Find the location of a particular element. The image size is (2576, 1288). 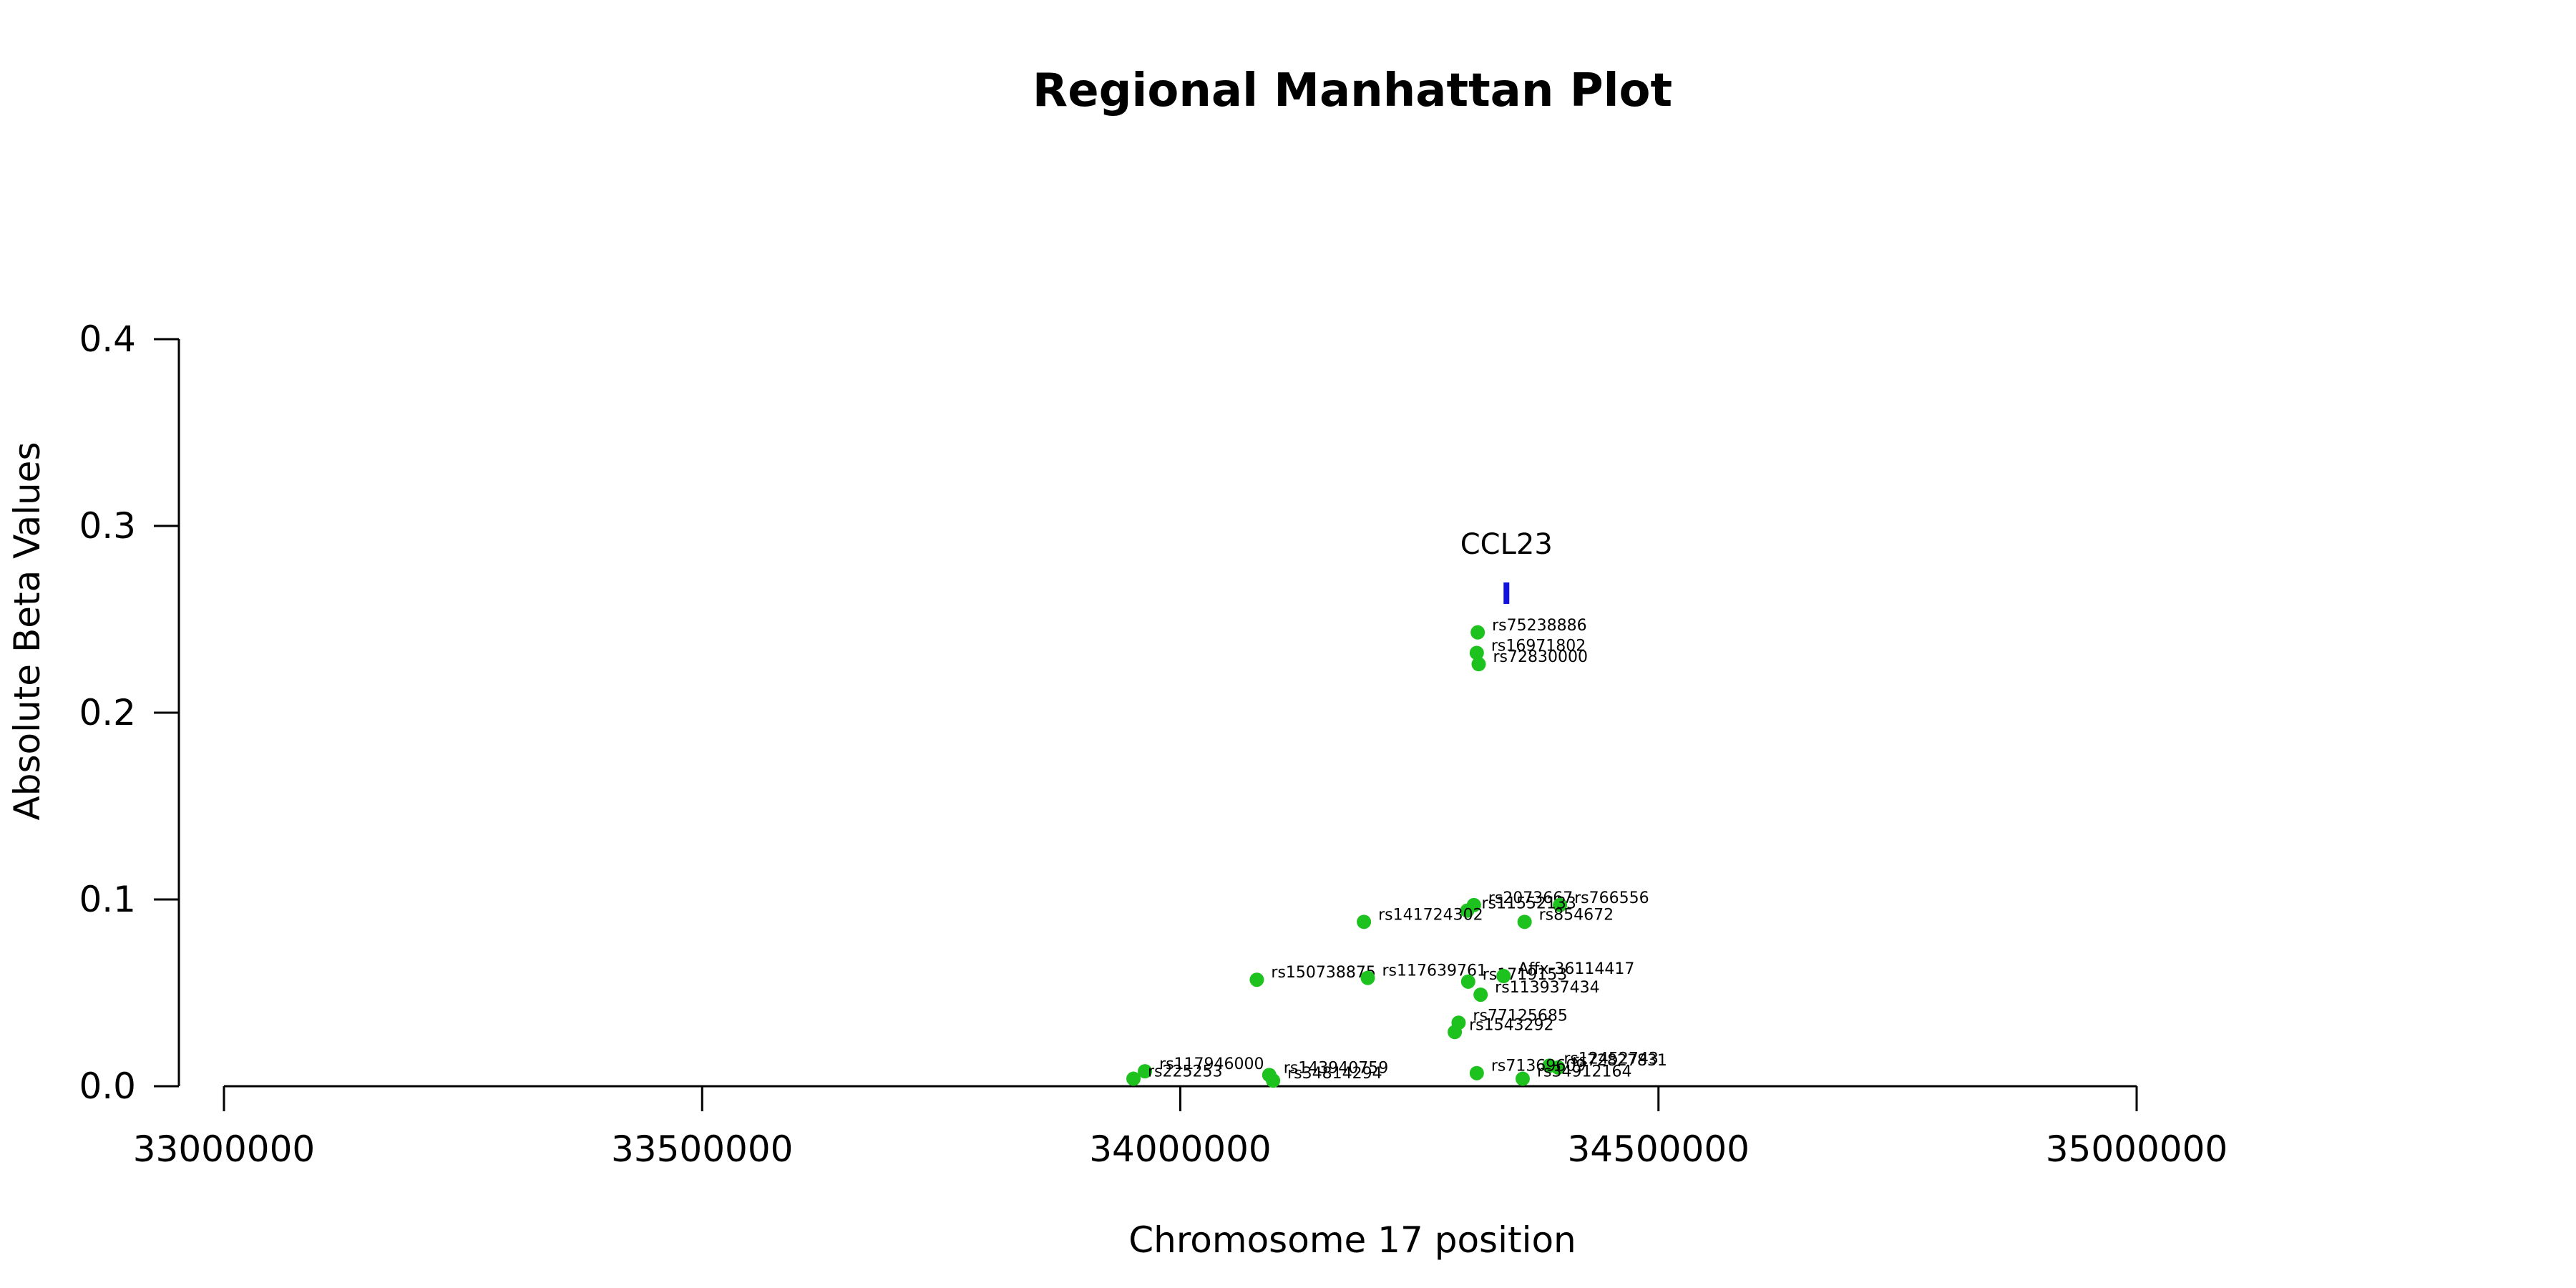

y-tick-label: 0.0 is located at coordinates (107, 1086).